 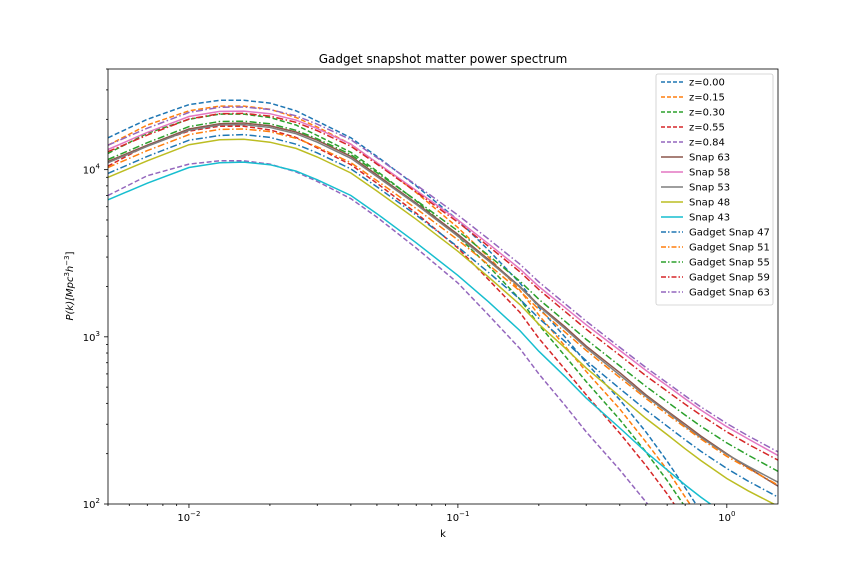 What do you see at coordinates (707, 143) in the screenshot?
I see `legend-label-5: z=0.84` at bounding box center [707, 143].